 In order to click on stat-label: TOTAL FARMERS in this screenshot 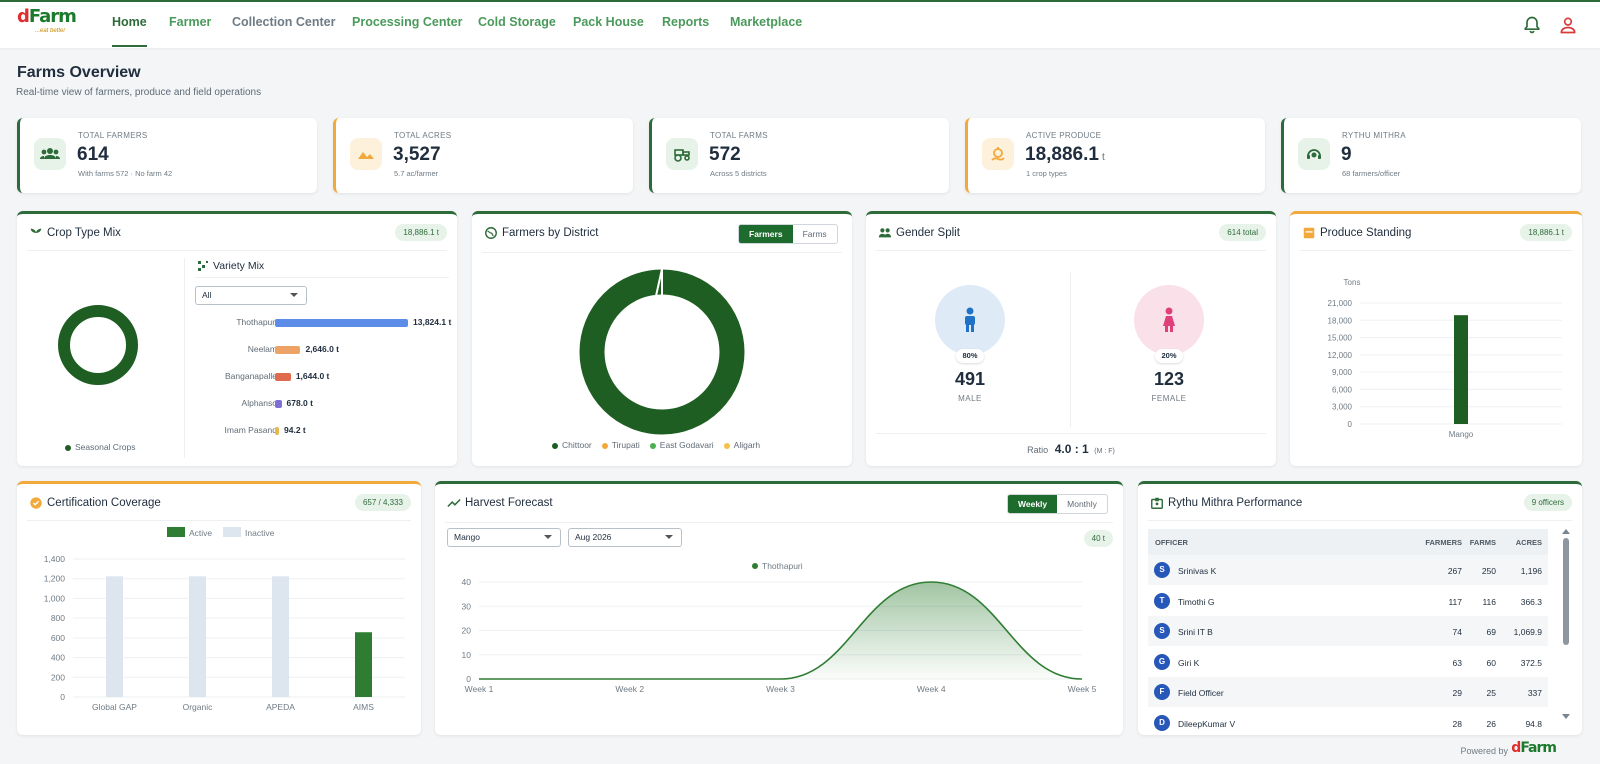, I will do `click(113, 135)`.